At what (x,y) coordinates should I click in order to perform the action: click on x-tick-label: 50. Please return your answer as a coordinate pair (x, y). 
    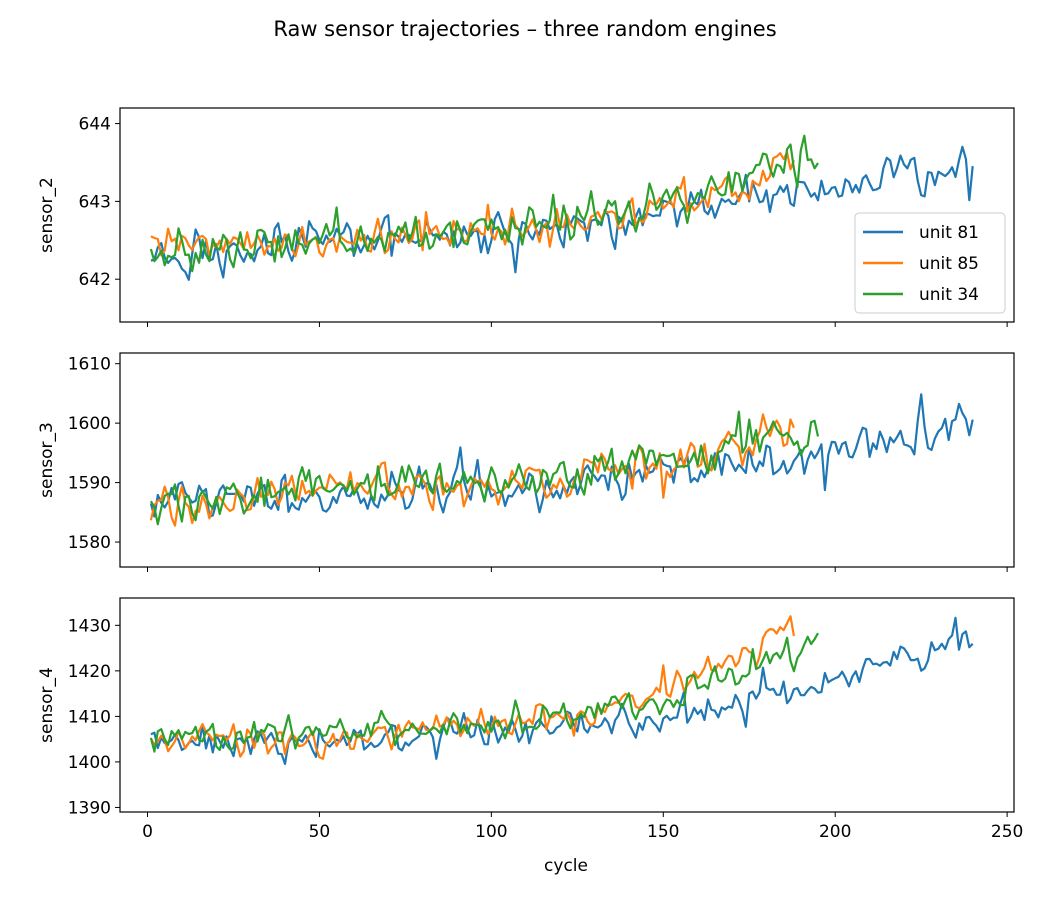
    Looking at the image, I should click on (320, 832).